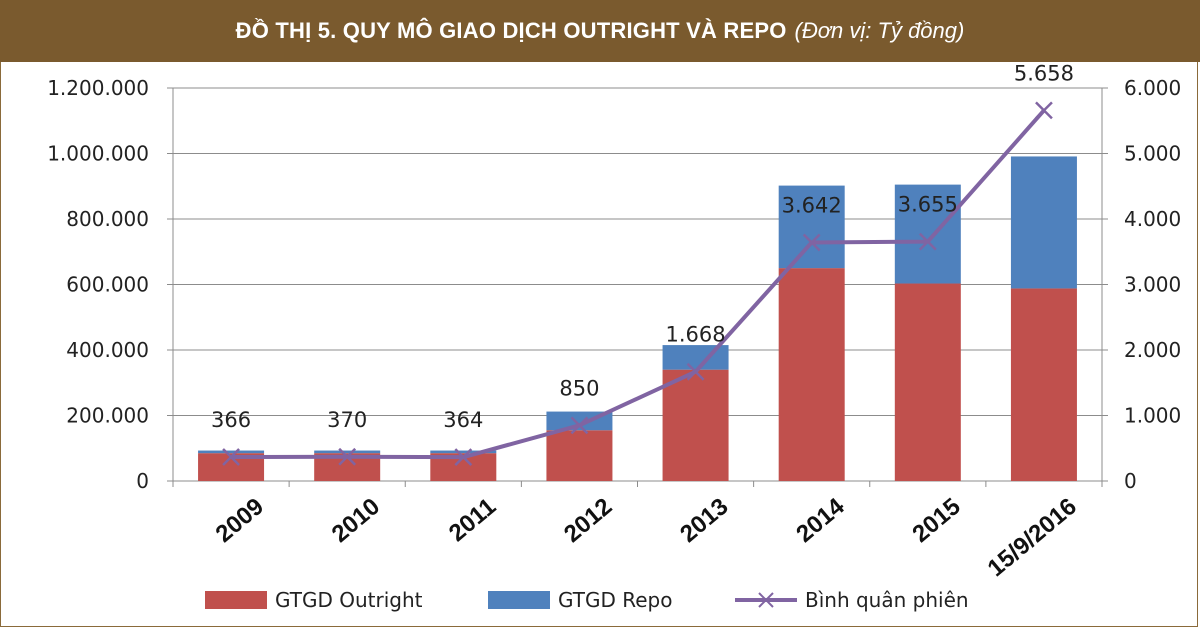 This screenshot has width=1200, height=629. I want to click on legend-item-outright: GTGD Outright, so click(314, 600).